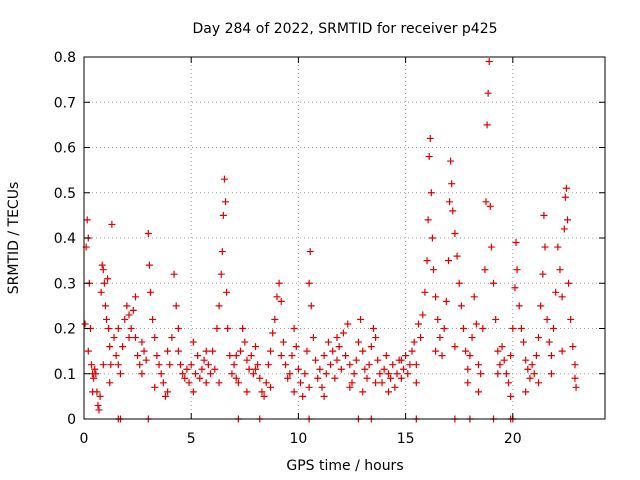 The height and width of the screenshot is (480, 640). Describe the element at coordinates (65, 375) in the screenshot. I see `y-tick-label: 0.1` at that location.